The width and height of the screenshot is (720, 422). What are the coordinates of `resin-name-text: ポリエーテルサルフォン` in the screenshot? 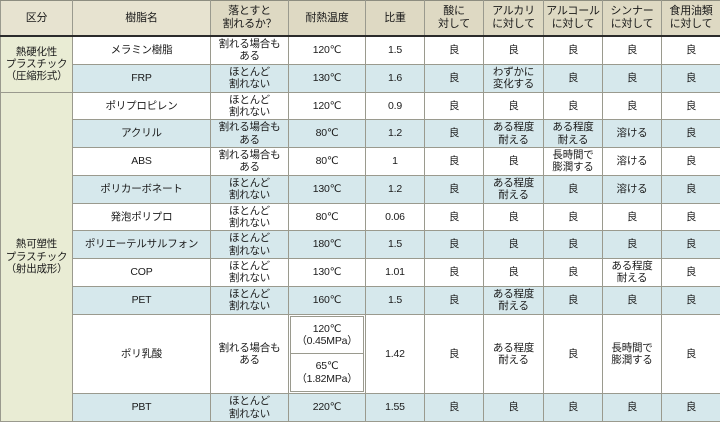 It's located at (141, 244).